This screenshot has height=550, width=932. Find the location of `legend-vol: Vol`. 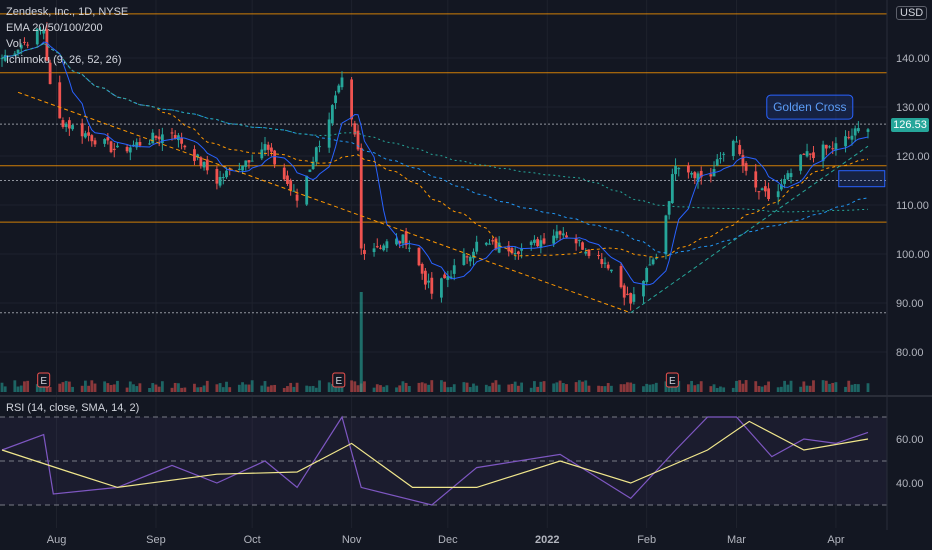

legend-vol: Vol is located at coordinates (14, 44).